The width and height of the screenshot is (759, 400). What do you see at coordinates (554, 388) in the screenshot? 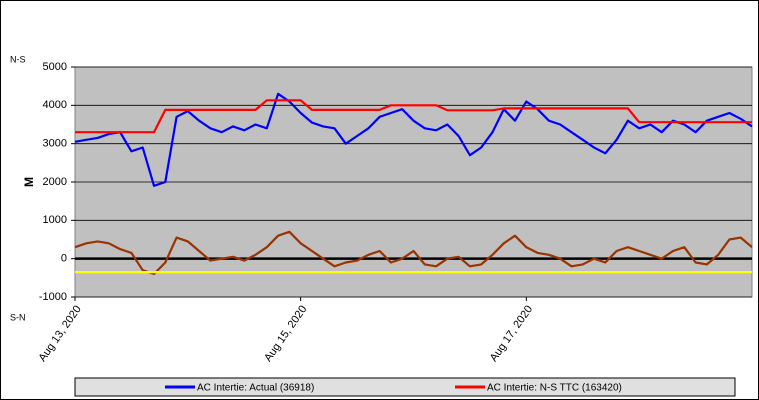
I see `legend-label: AC Intertie: N-S TTC (163420)` at bounding box center [554, 388].